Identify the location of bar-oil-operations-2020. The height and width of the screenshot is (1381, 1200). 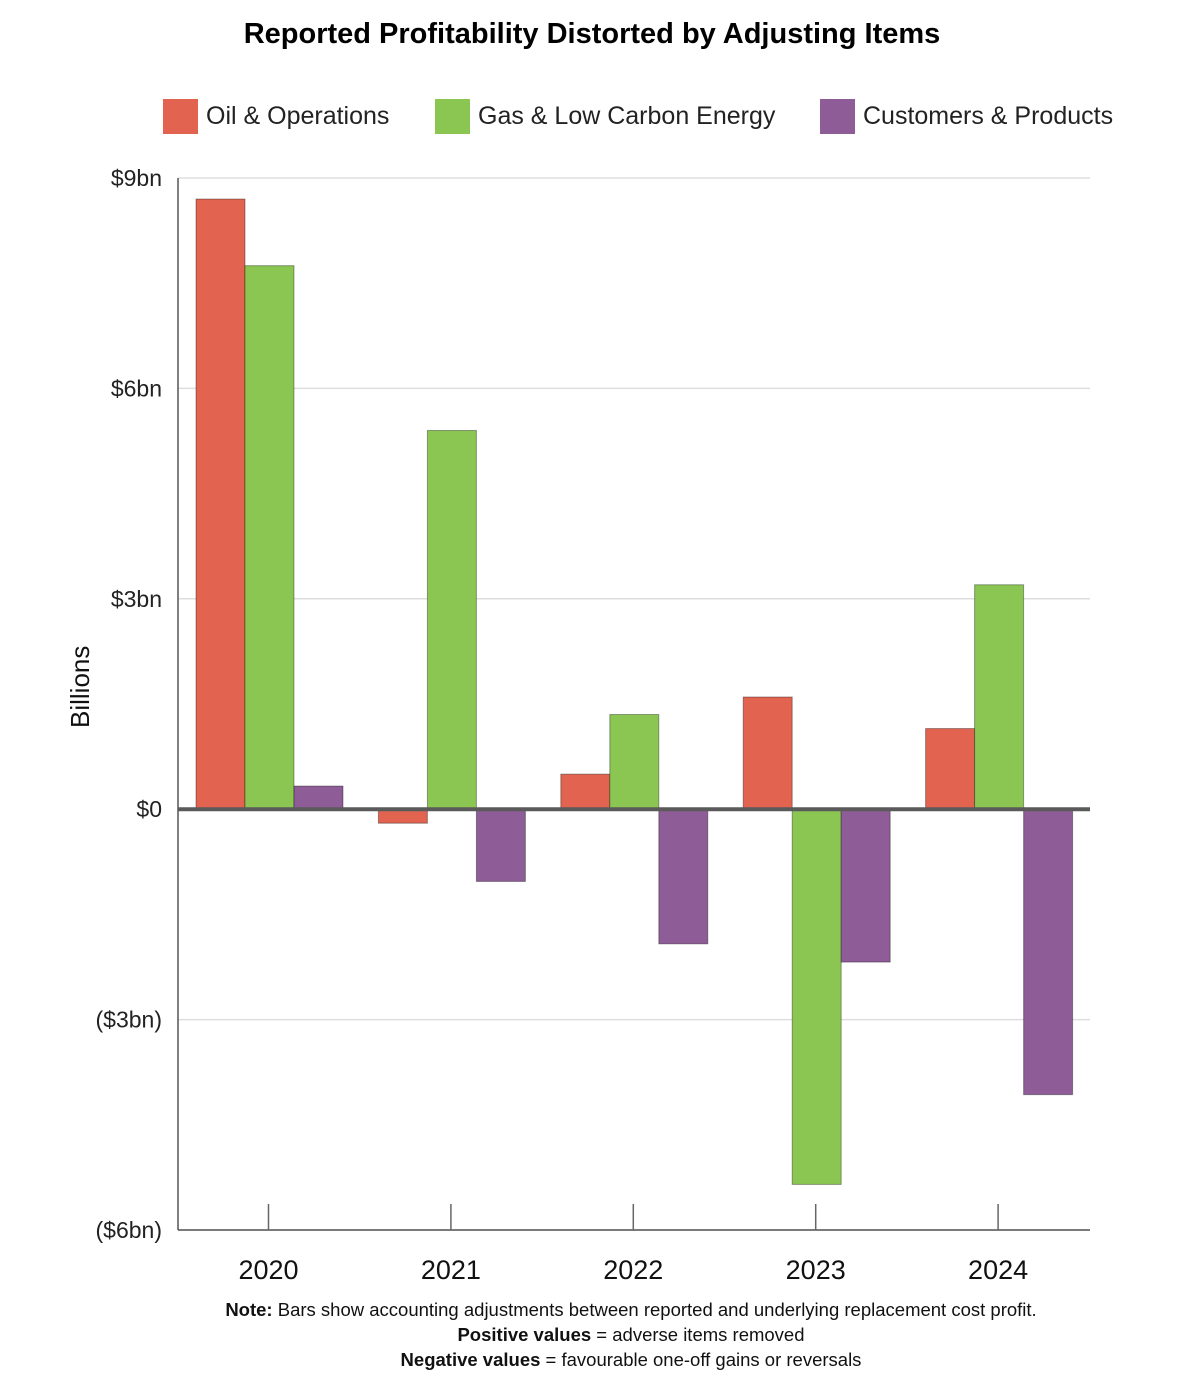
(220, 504).